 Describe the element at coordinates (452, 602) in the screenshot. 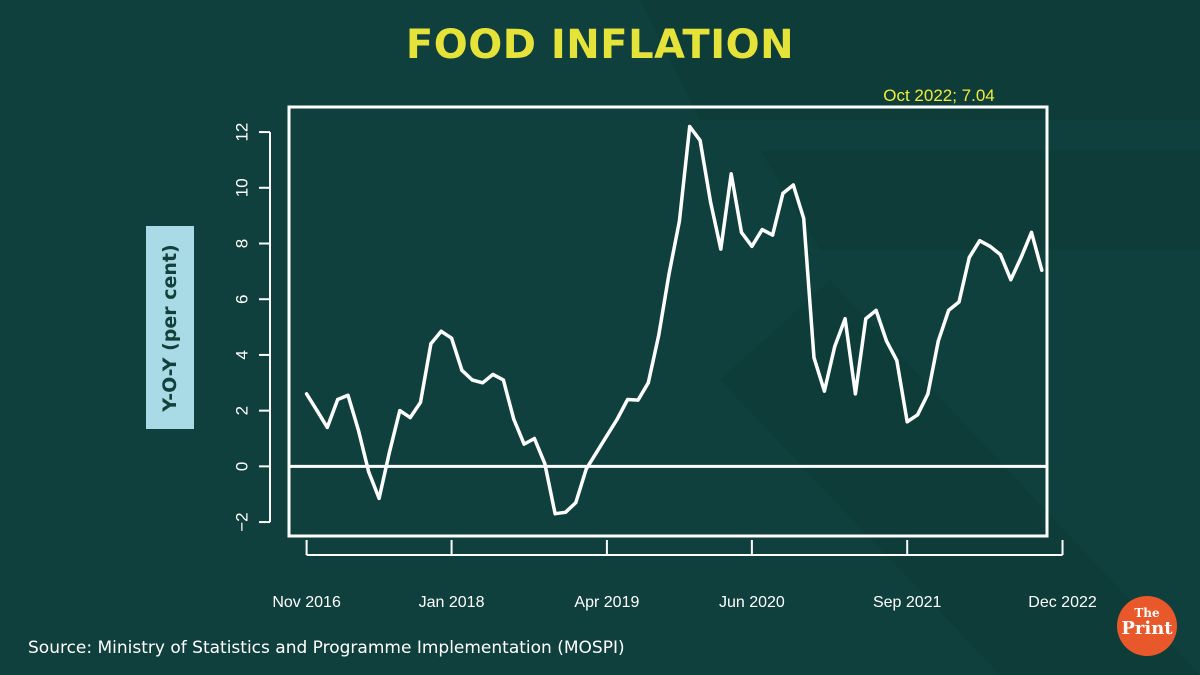

I see `x-tick-label: Jan 2018` at that location.